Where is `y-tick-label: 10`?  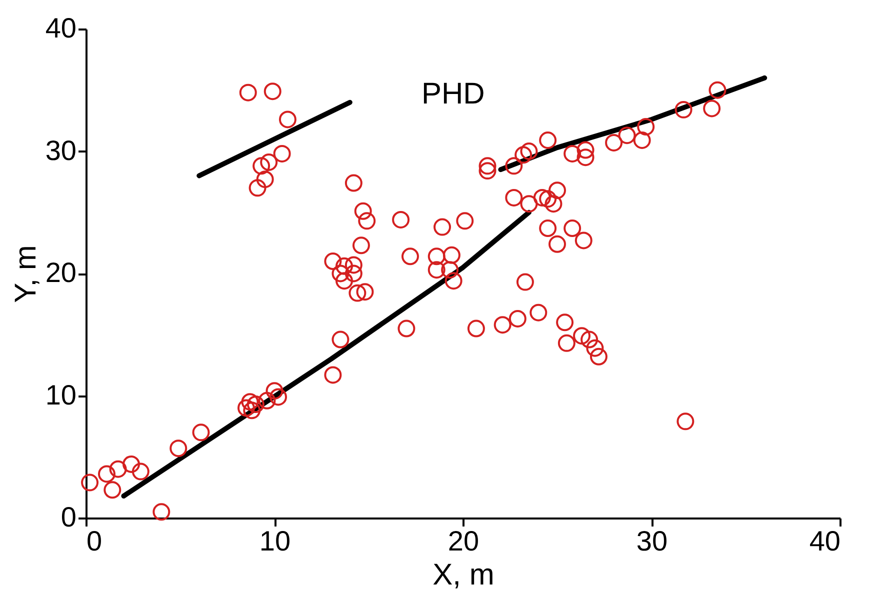
y-tick-label: 10 is located at coordinates (60, 394).